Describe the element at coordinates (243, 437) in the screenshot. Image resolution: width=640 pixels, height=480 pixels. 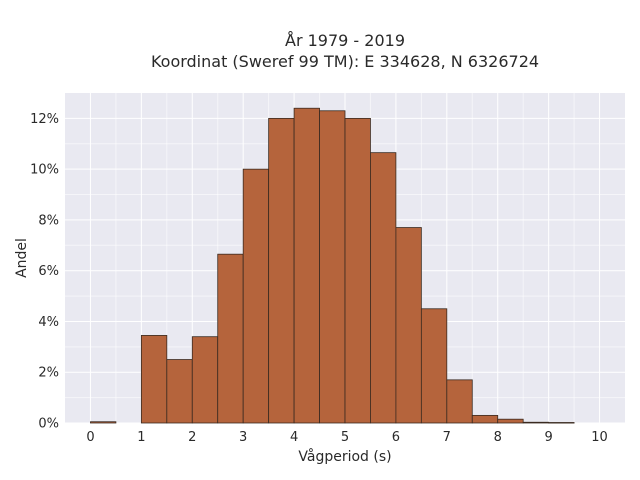
I see `x-tick-label: 3` at that location.